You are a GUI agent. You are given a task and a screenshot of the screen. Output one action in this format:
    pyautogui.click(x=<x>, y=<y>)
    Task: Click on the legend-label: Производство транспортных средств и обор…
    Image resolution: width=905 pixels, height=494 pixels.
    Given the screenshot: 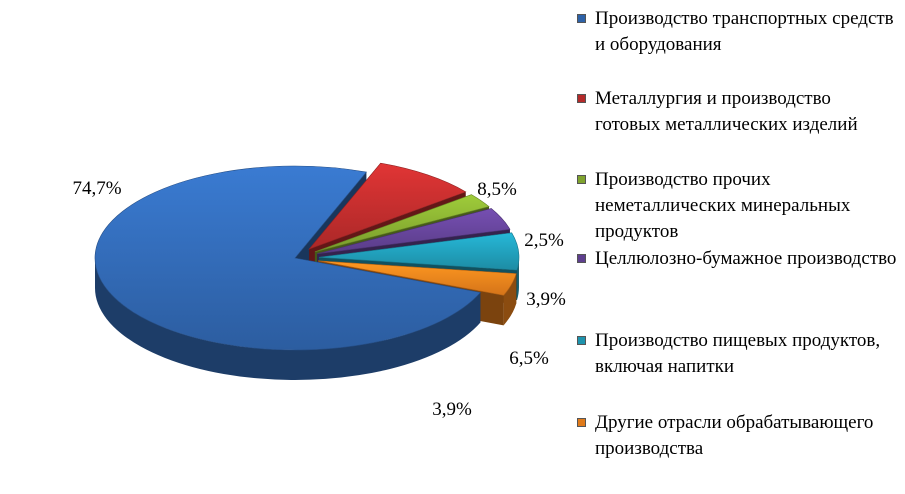 What is the action you would take?
    pyautogui.click(x=744, y=31)
    